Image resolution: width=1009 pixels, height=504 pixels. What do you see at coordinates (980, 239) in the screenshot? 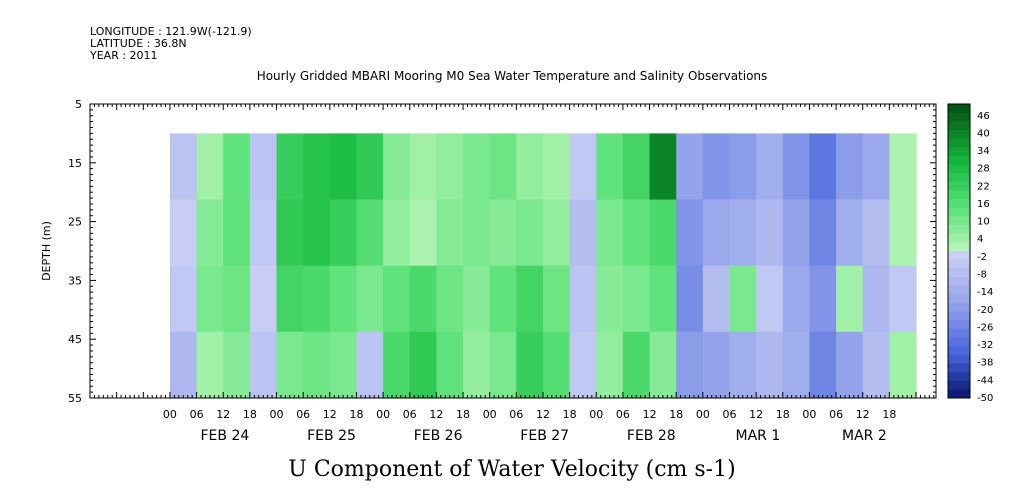
I see `colorbar-label: 4` at bounding box center [980, 239].